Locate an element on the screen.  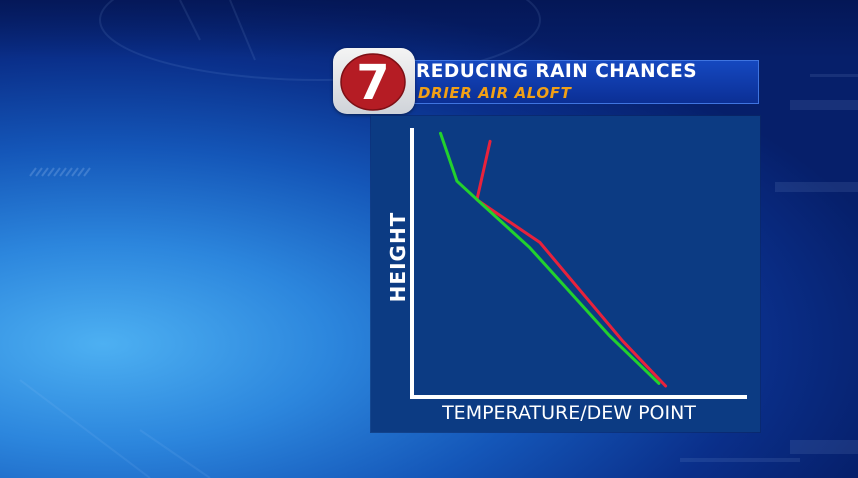
dew-point-line is located at coordinates (550, 258).